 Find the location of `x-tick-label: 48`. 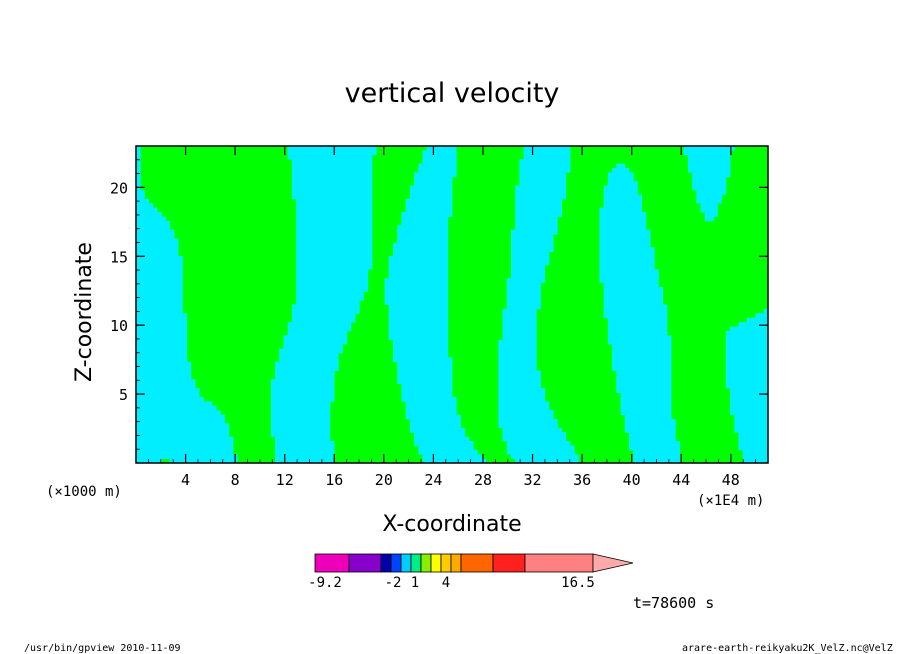

x-tick-label: 48 is located at coordinates (731, 480).